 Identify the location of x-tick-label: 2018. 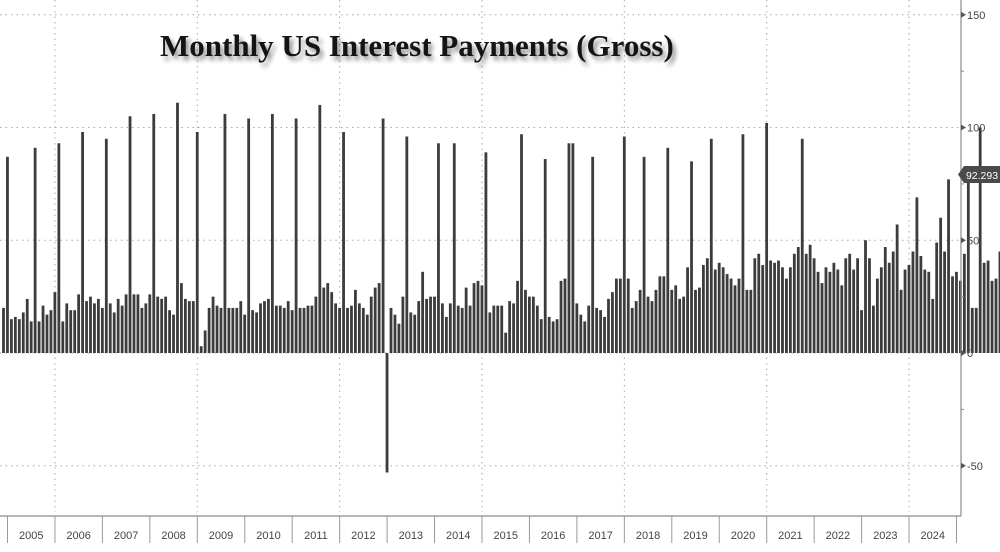
(648, 536).